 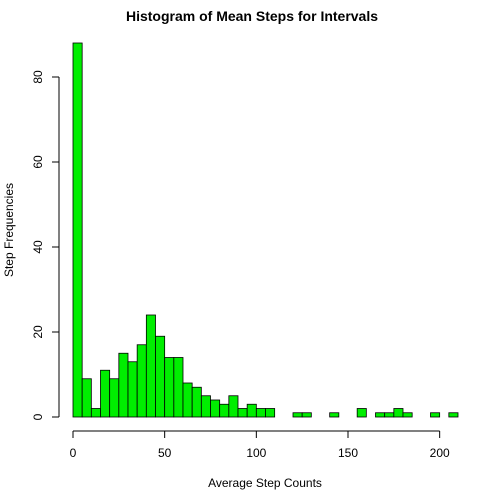 What do you see at coordinates (38, 332) in the screenshot?
I see `y-tick-label: 20` at bounding box center [38, 332].